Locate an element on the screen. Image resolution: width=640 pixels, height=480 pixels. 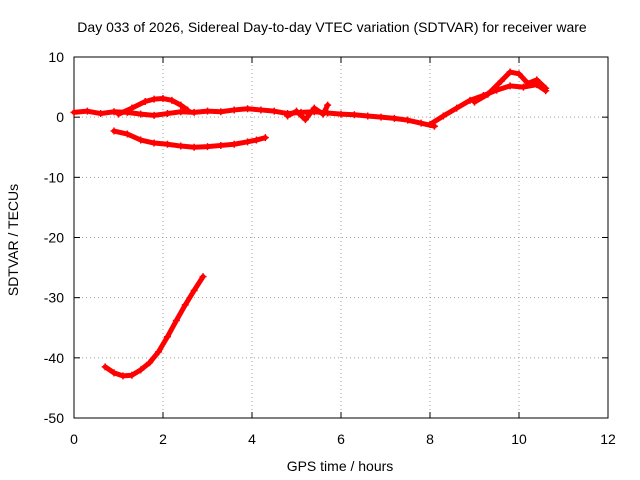
x-tick-label: 8 is located at coordinates (430, 439).